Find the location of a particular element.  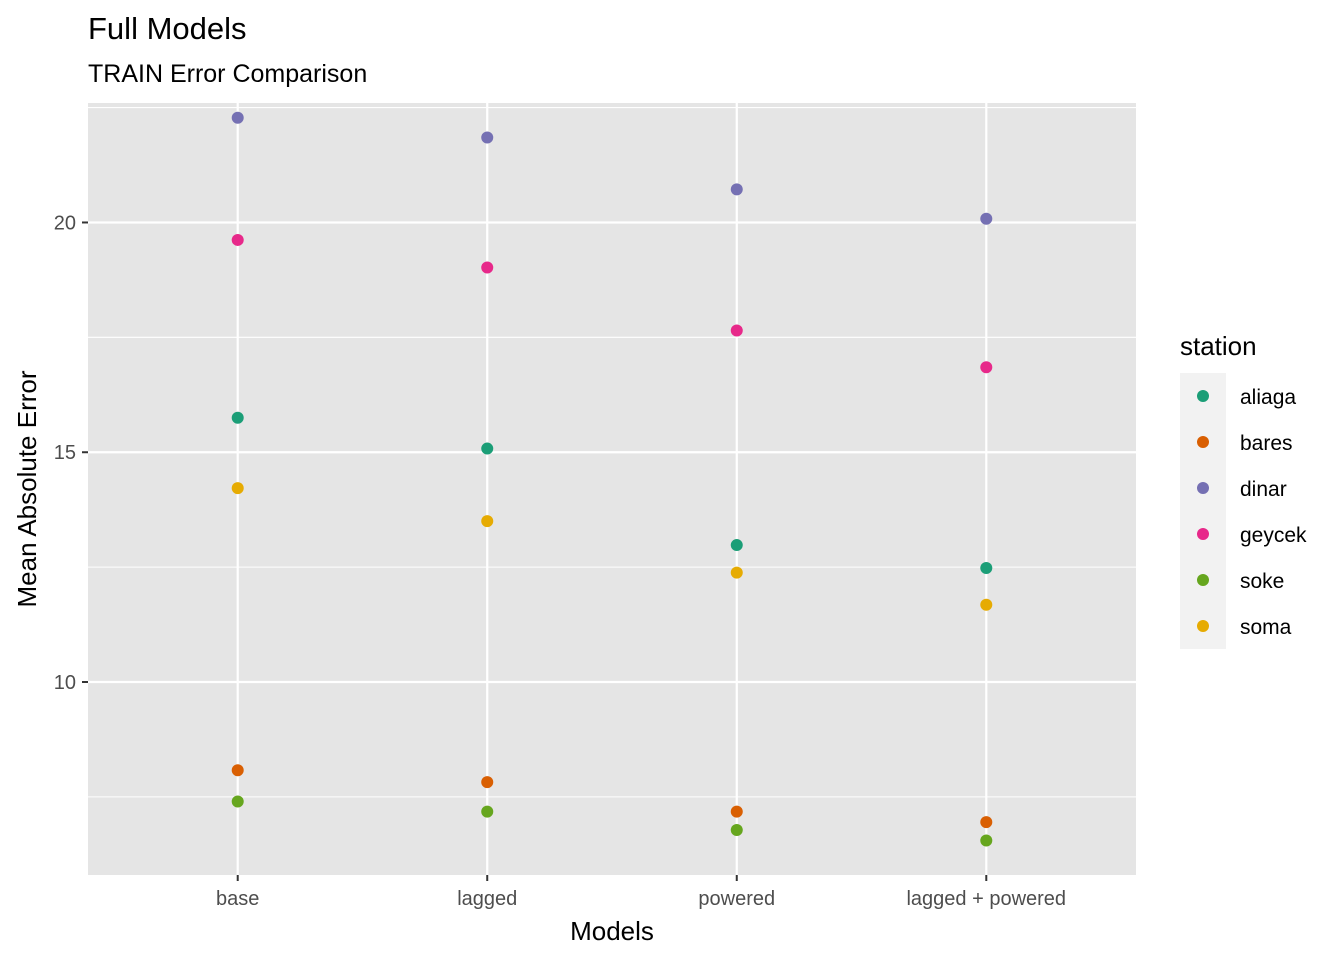

legend-key-dinar is located at coordinates (1203, 488).